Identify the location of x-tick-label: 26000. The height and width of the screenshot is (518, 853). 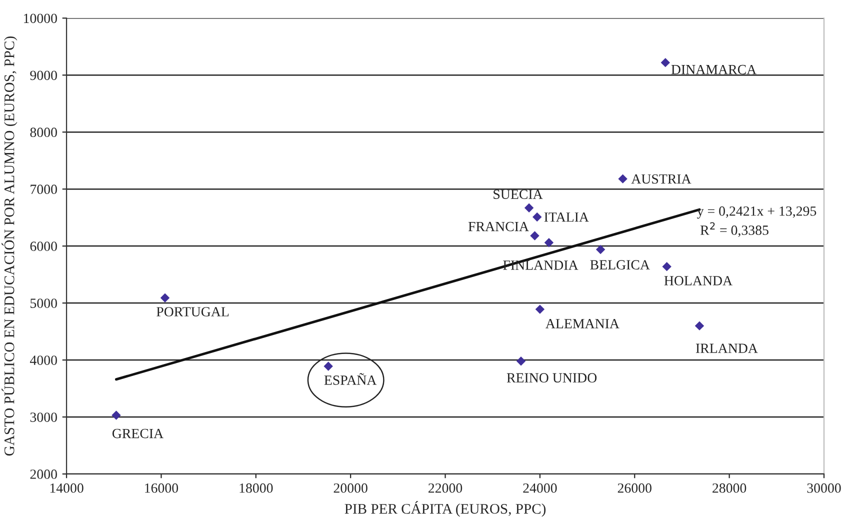
(635, 488).